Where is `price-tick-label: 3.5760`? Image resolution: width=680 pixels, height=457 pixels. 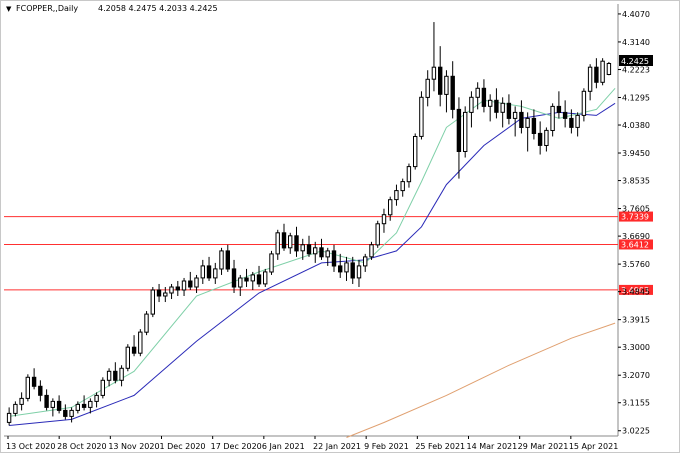 price-tick-label: 3.5760 is located at coordinates (636, 264).